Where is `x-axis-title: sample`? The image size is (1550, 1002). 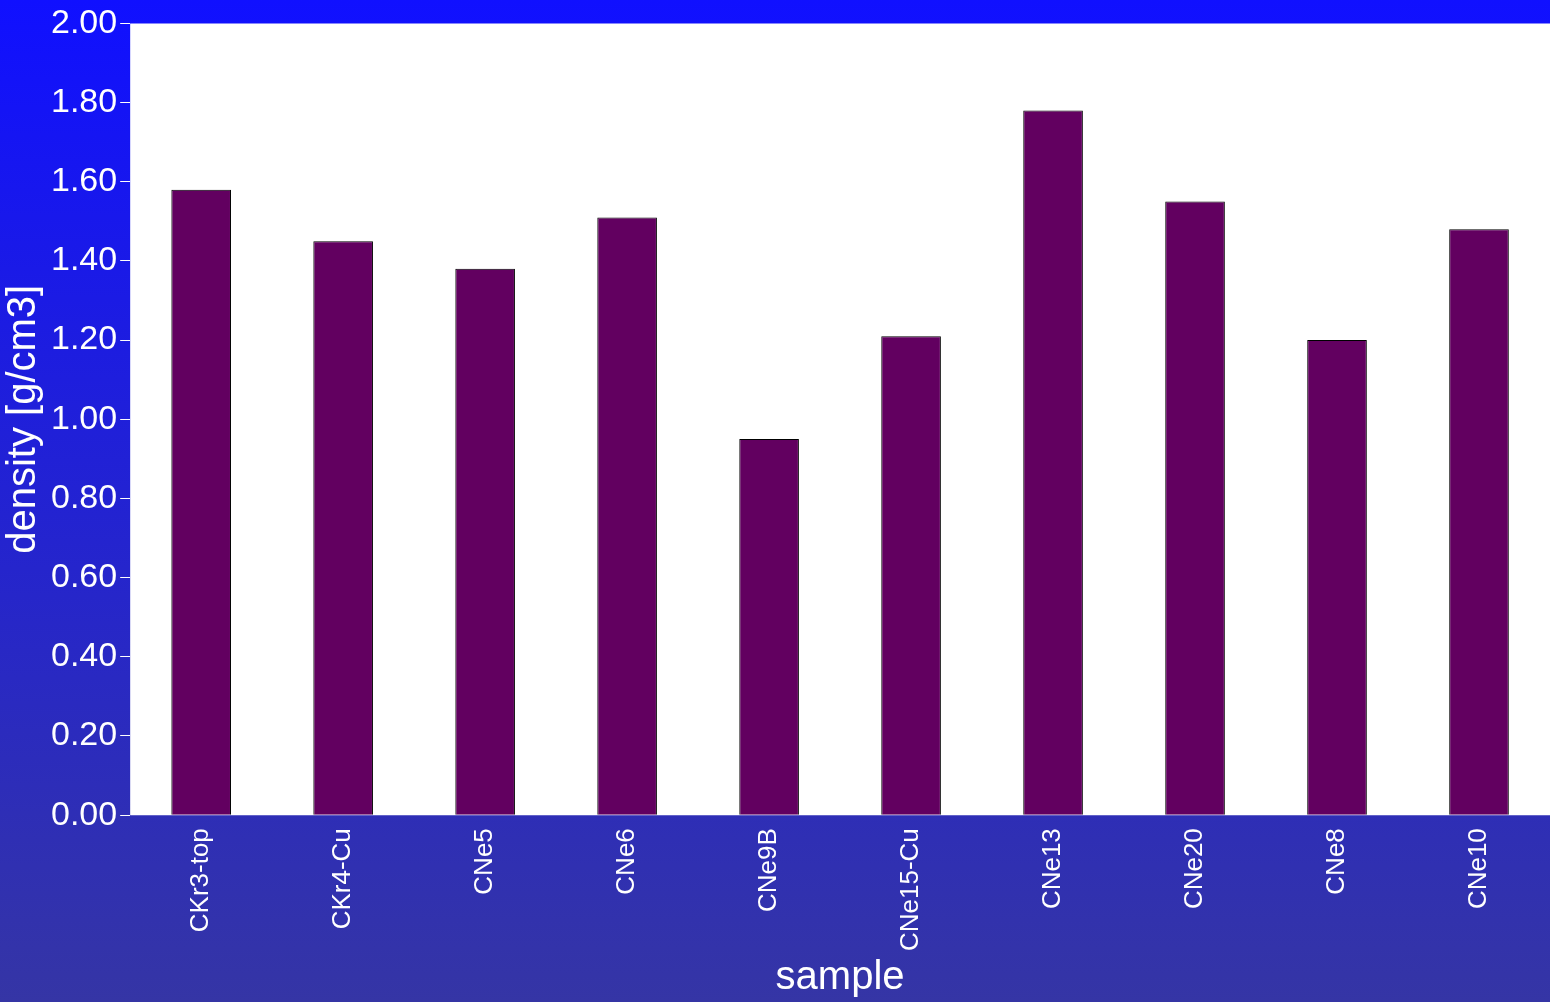 x-axis-title: sample is located at coordinates (840, 975).